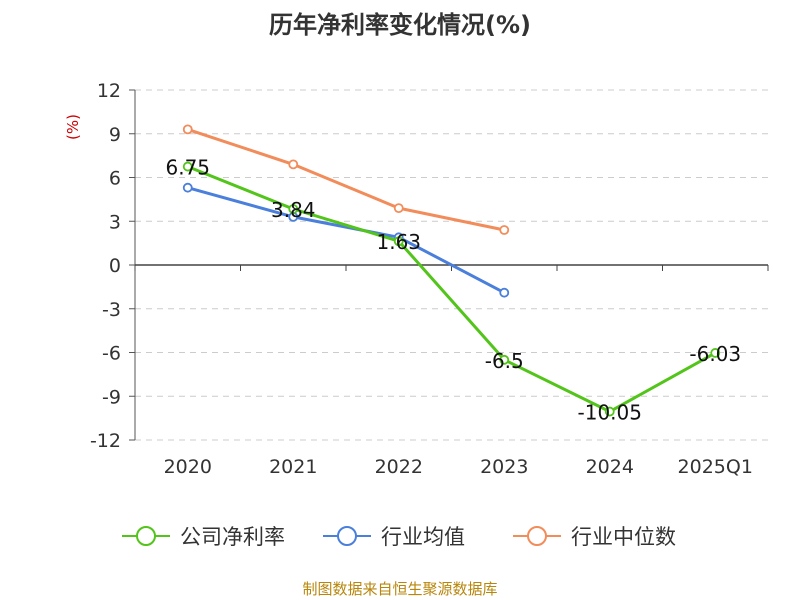  What do you see at coordinates (623, 537) in the screenshot?
I see `legend-label: 行业中位数` at bounding box center [623, 537].